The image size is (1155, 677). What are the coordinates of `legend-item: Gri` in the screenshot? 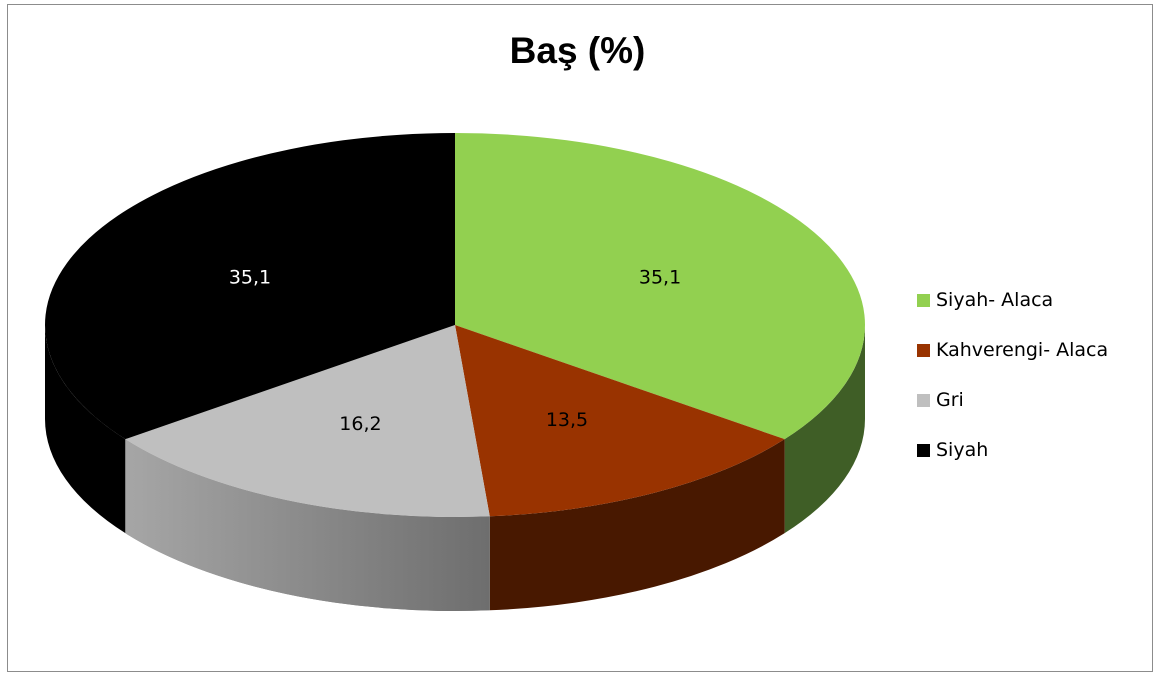 It's located at (1012, 400).